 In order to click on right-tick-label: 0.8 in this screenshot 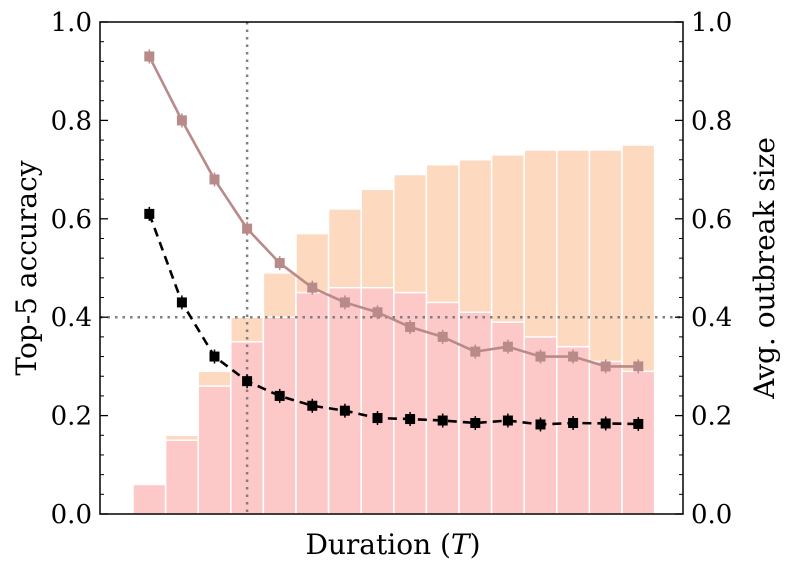, I will do `click(711, 121)`.